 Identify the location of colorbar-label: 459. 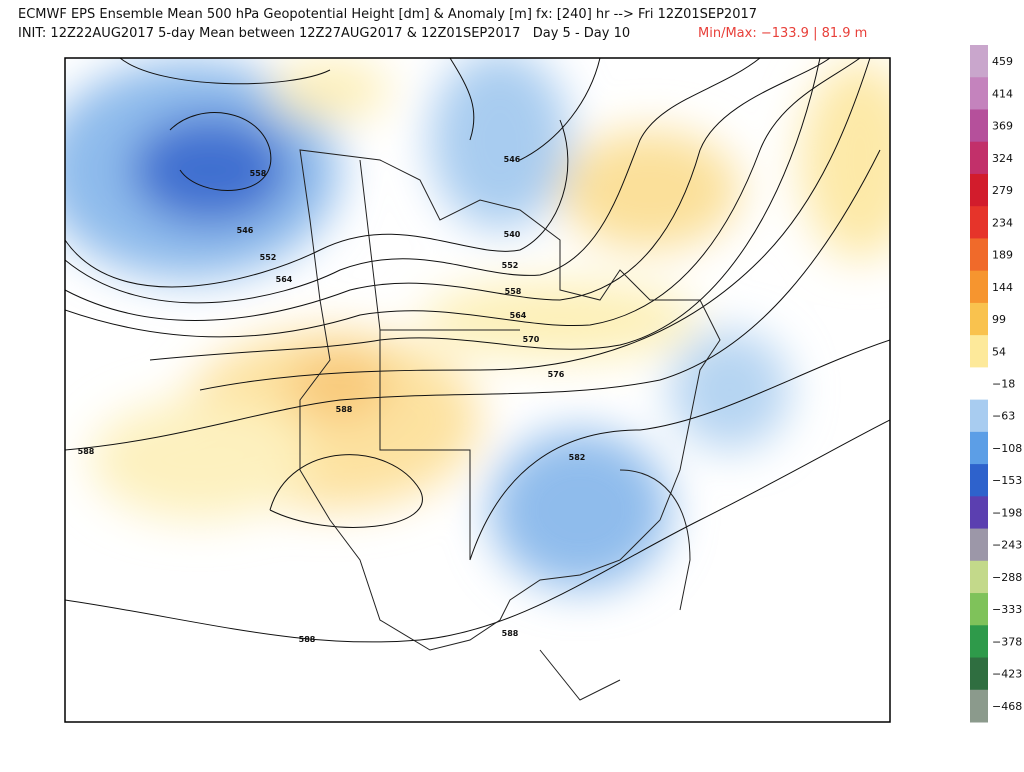
(1002, 61).